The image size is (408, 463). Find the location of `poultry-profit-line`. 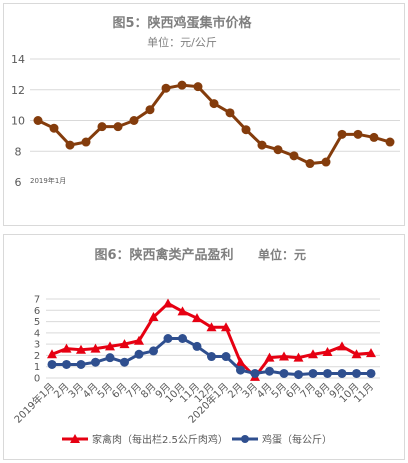

poultry-profit-line is located at coordinates (211, 340).